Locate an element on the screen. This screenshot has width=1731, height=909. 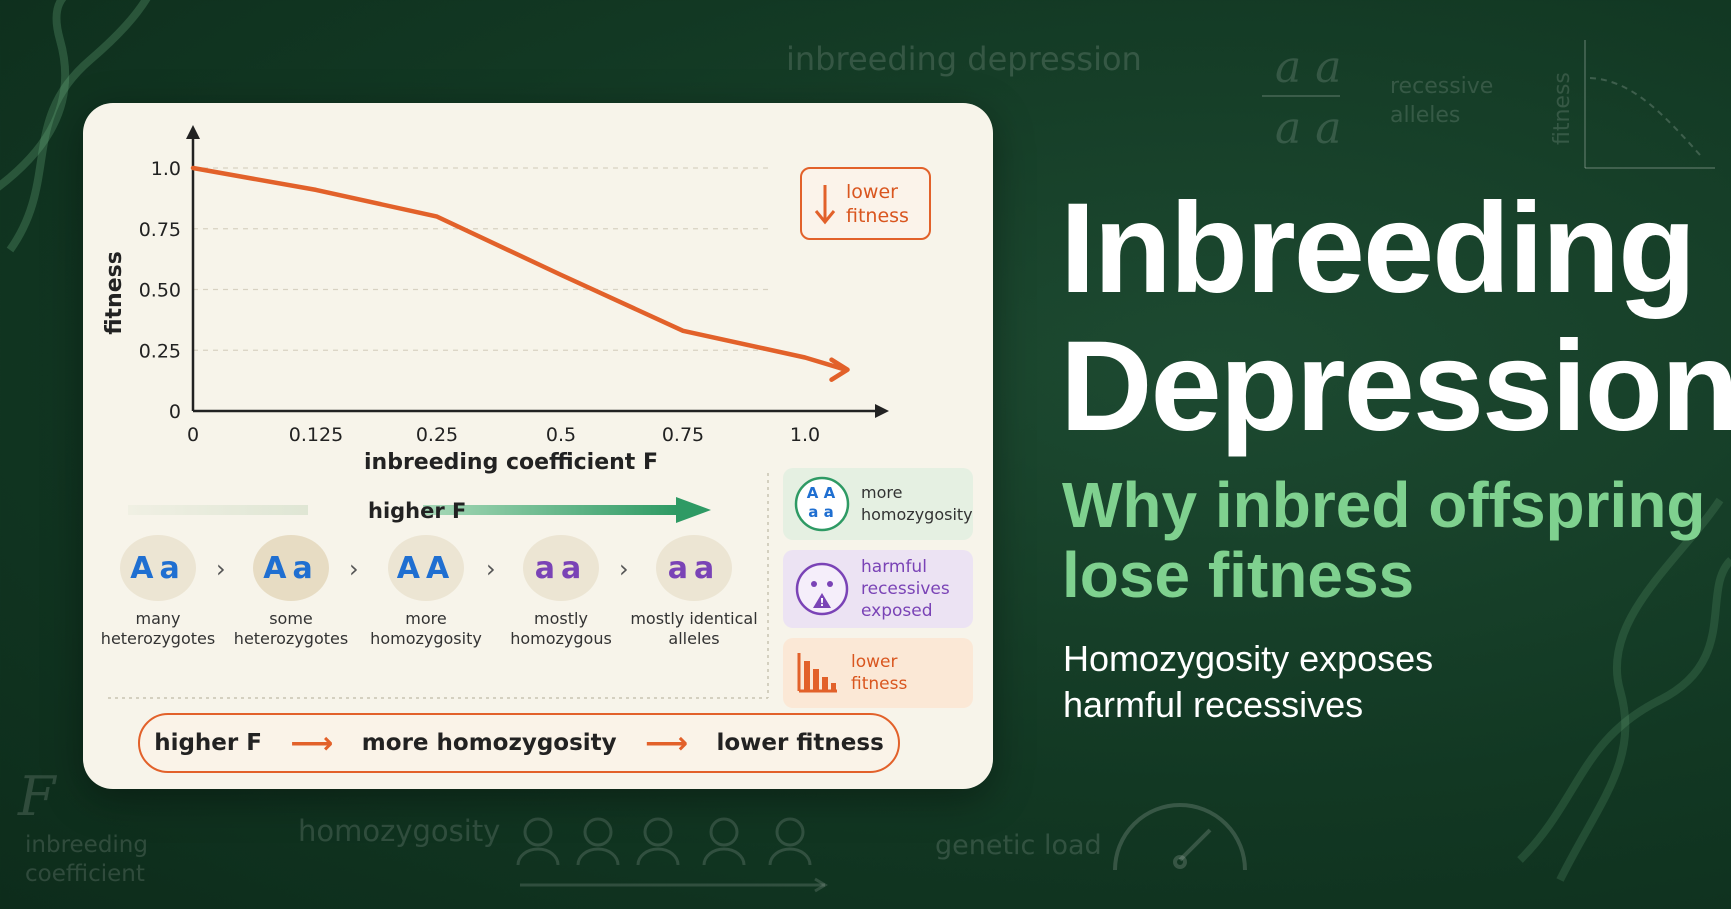
title-line-1: Inbreeding is located at coordinates (1378, 248).